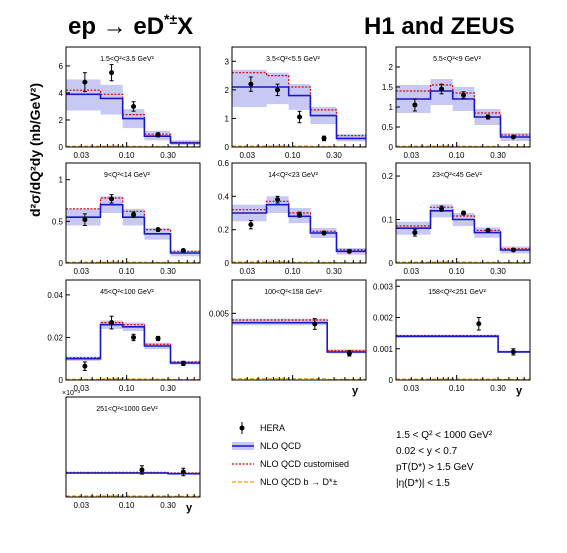  I want to click on legend-data-marker, so click(242, 428).